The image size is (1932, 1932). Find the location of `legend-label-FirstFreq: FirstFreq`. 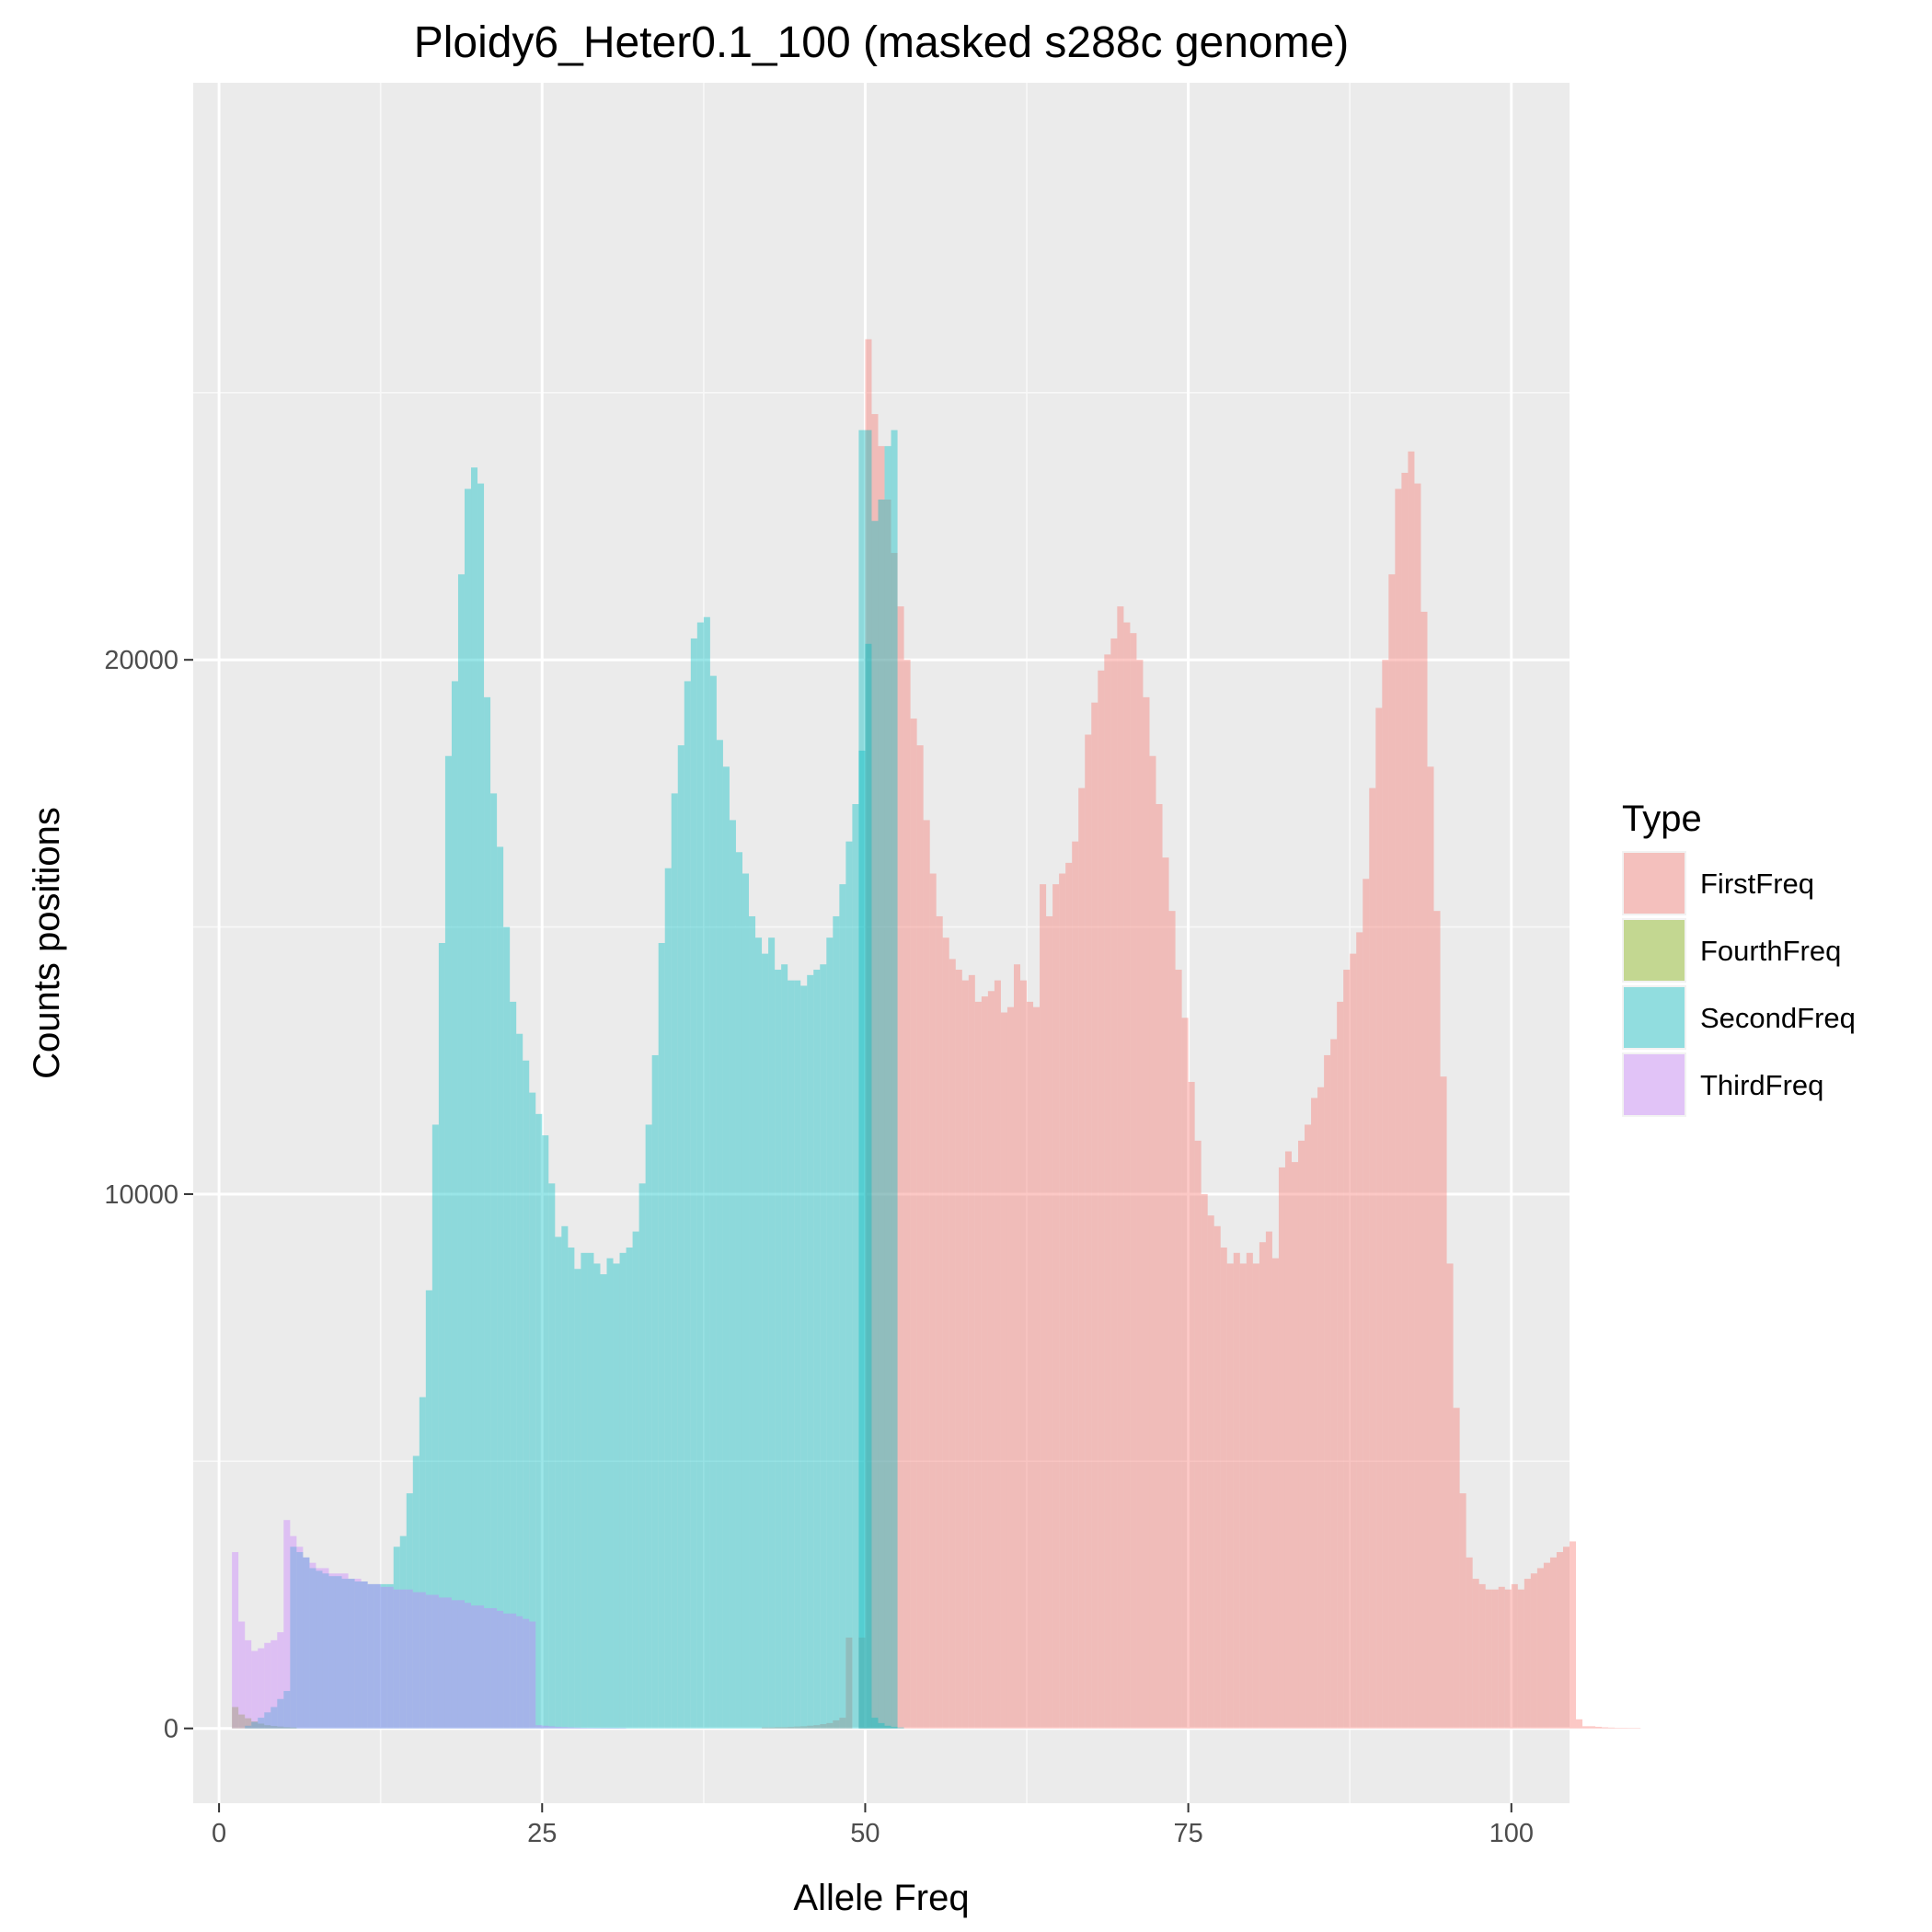

legend-label-FirstFreq: FirstFreq is located at coordinates (1757, 884).